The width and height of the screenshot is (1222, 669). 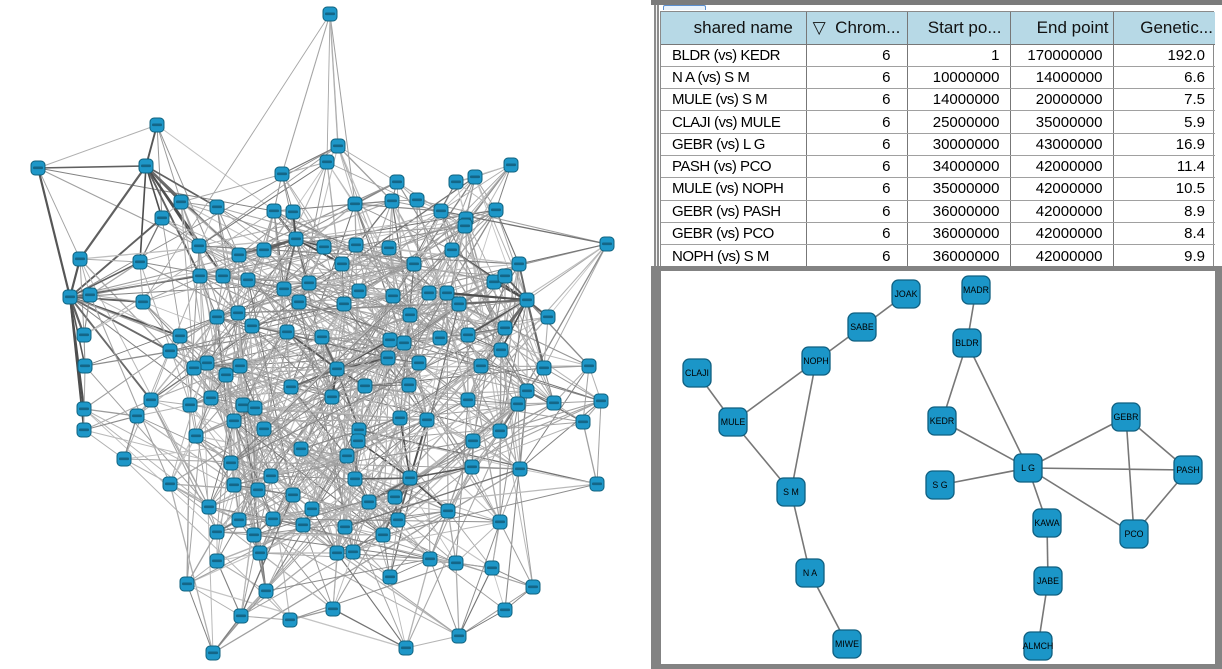 I want to click on svg-text: CLAJI, so click(x=697, y=373).